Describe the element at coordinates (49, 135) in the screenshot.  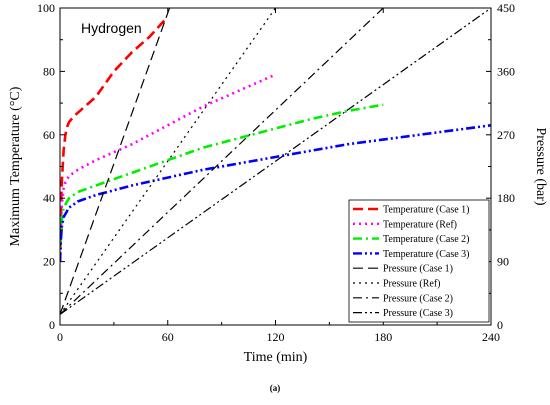
I see `y-left-tick-label: 60` at that location.